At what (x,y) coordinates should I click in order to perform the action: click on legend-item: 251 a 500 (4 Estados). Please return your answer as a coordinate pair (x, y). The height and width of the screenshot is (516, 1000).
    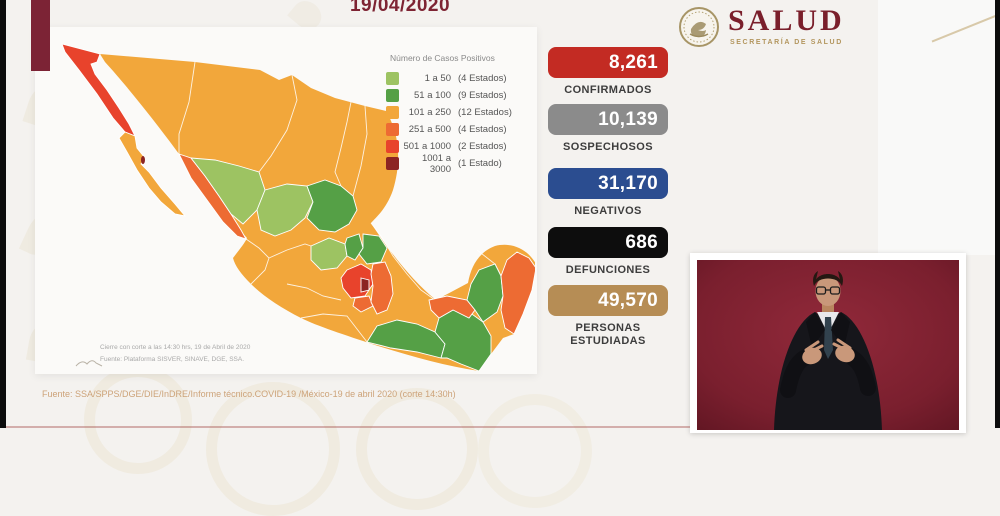
    Looking at the image, I should click on (457, 129).